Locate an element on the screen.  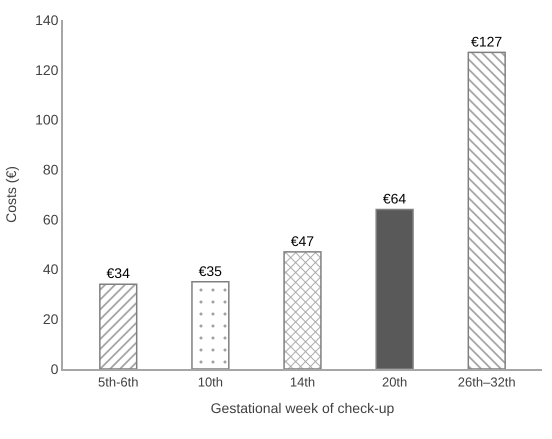
data-label: €127 is located at coordinates (486, 41).